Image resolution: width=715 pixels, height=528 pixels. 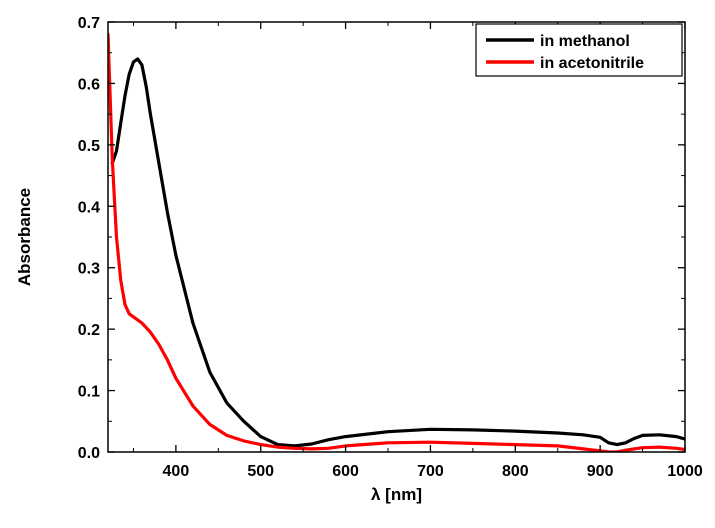 What do you see at coordinates (89, 84) in the screenshot?
I see `y-tick-label: 0.6` at bounding box center [89, 84].